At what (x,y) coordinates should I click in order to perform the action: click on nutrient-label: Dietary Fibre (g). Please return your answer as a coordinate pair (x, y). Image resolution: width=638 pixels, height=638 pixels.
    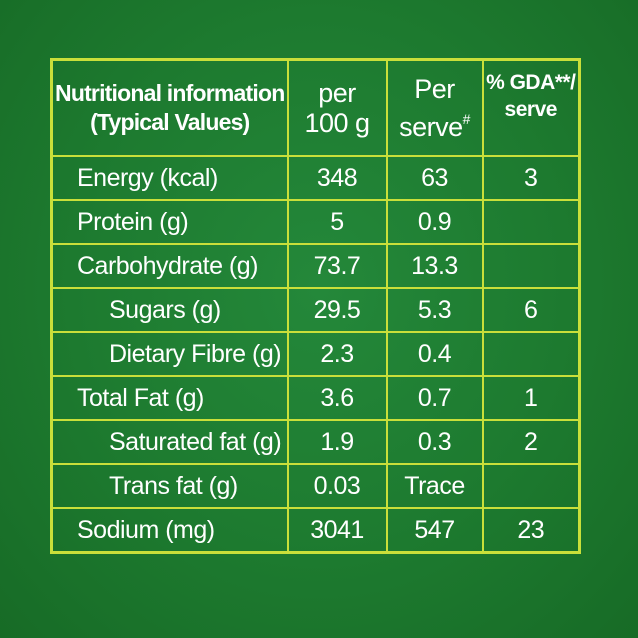
    Looking at the image, I should click on (169, 354).